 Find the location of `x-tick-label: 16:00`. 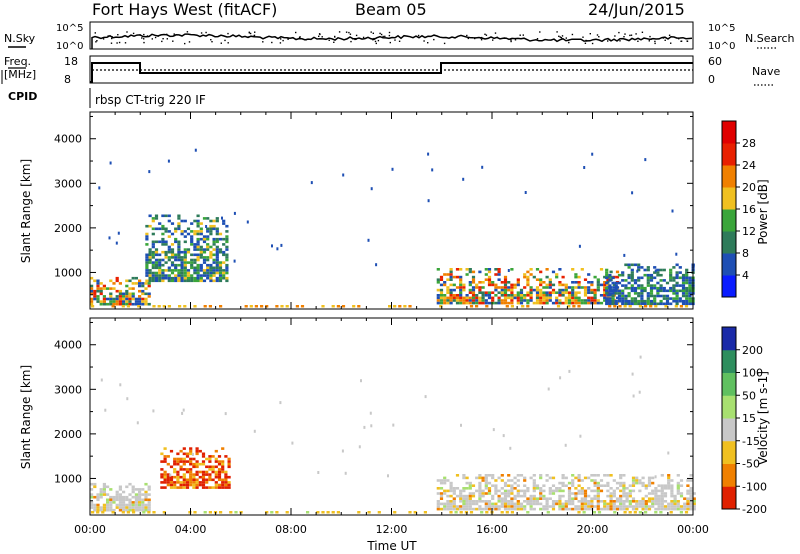

x-tick-label: 16:00 is located at coordinates (492, 529).